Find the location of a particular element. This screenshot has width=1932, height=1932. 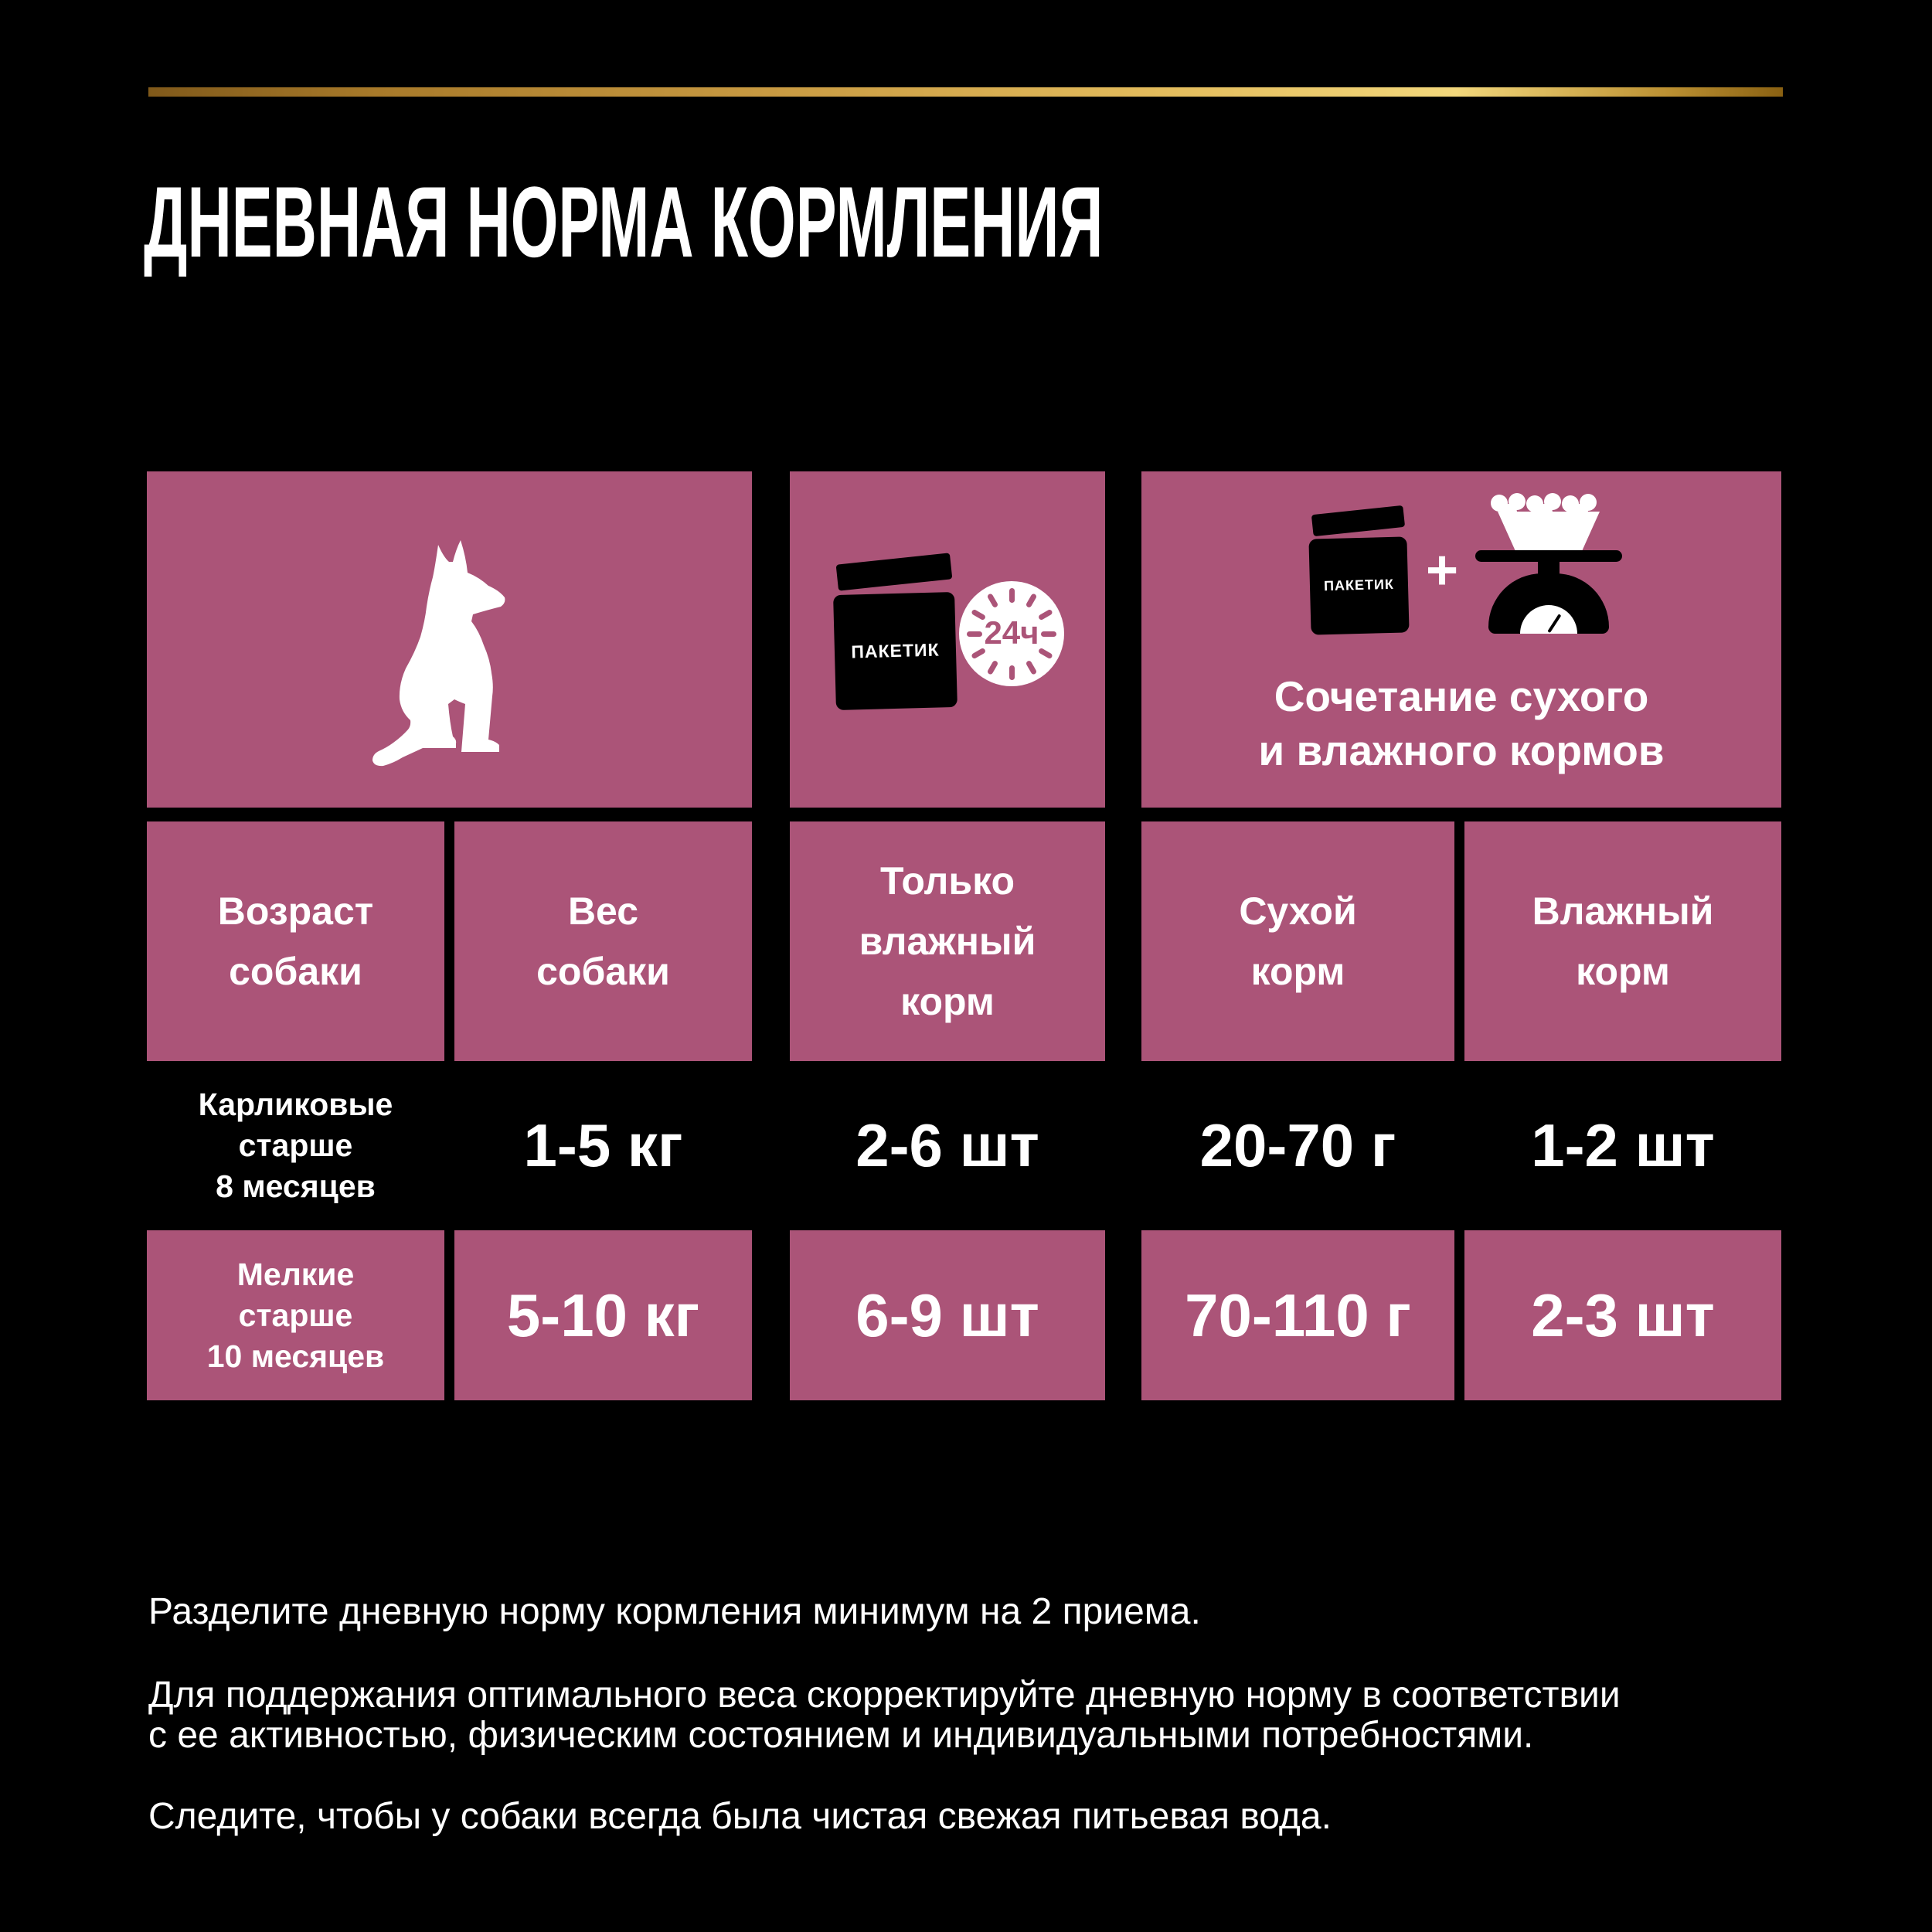

clock-label: 24ч is located at coordinates (1012, 632).